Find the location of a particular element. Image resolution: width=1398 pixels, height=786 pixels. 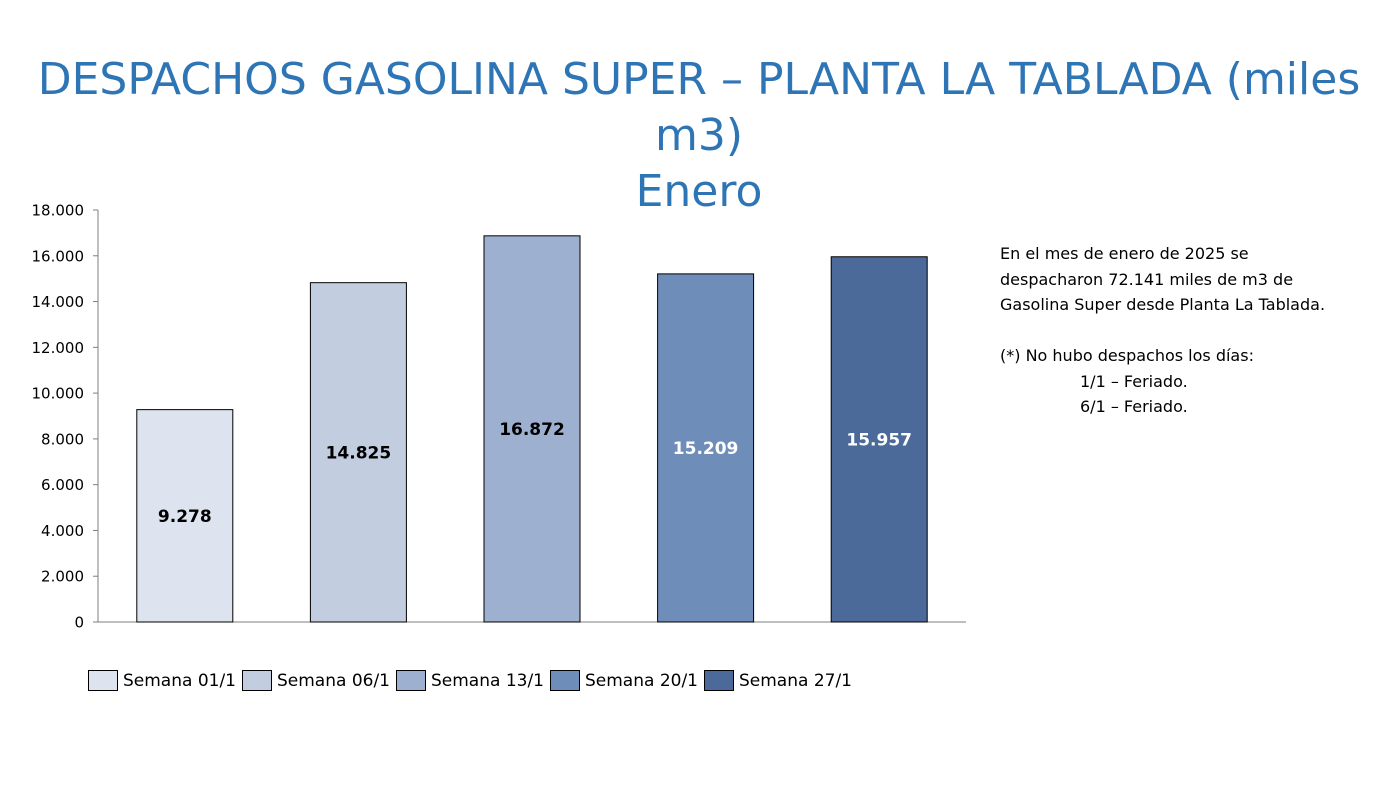

legend-label: Semana 13/1 is located at coordinates (487, 680).